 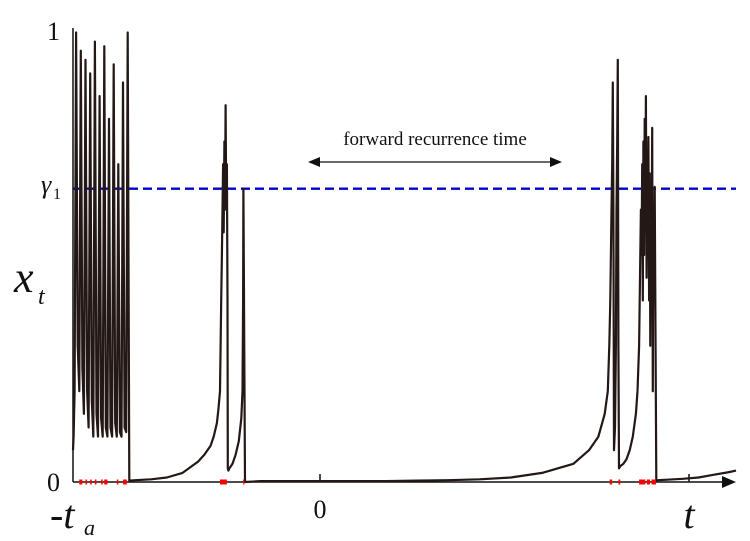 I want to click on y-axis-label: x t, so click(x=29, y=281).